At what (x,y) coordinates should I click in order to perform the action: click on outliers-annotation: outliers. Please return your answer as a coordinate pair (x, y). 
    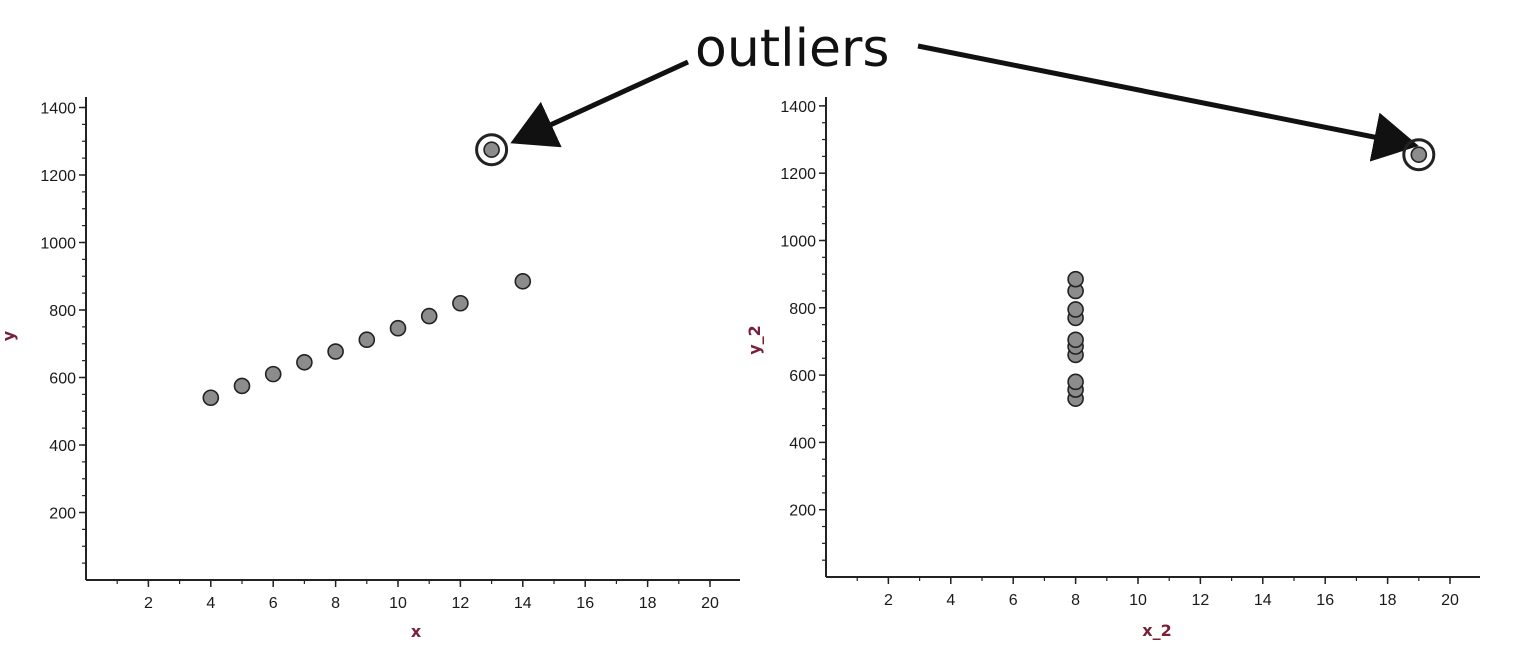
    Looking at the image, I should click on (964, 90).